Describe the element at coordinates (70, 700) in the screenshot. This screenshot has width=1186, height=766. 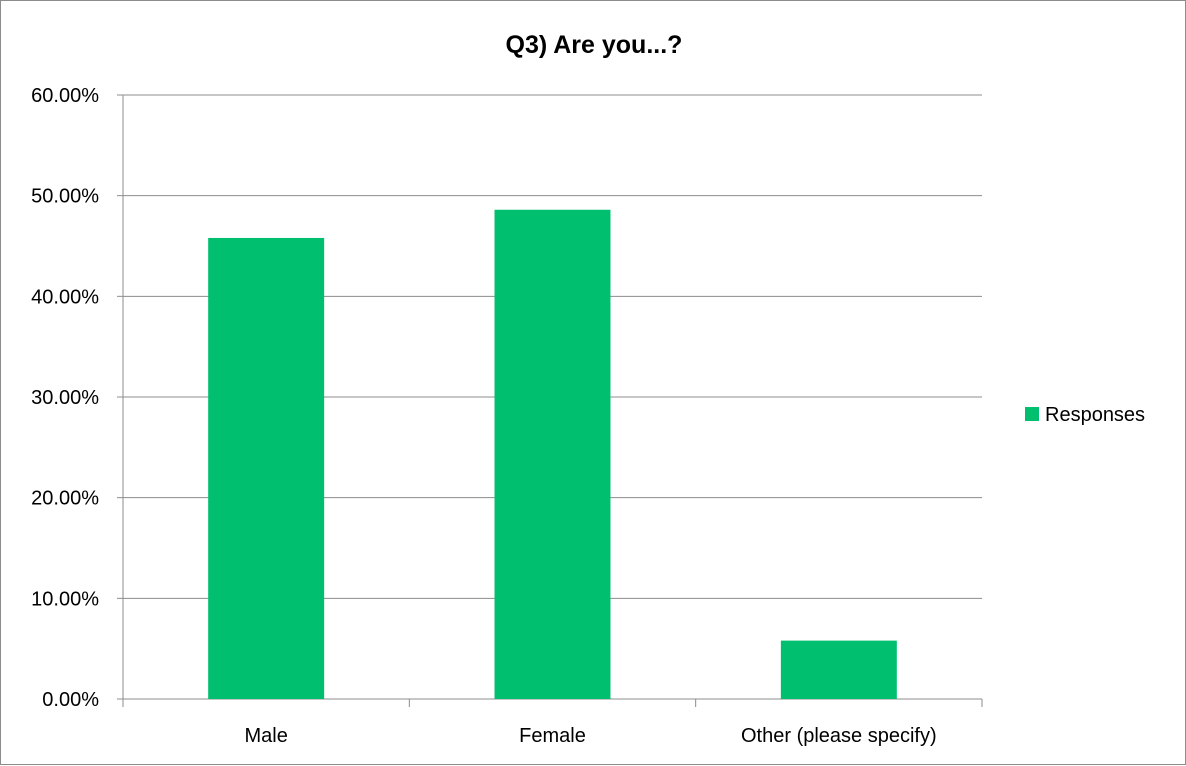
I see `y-tick-label: 0.00%` at that location.